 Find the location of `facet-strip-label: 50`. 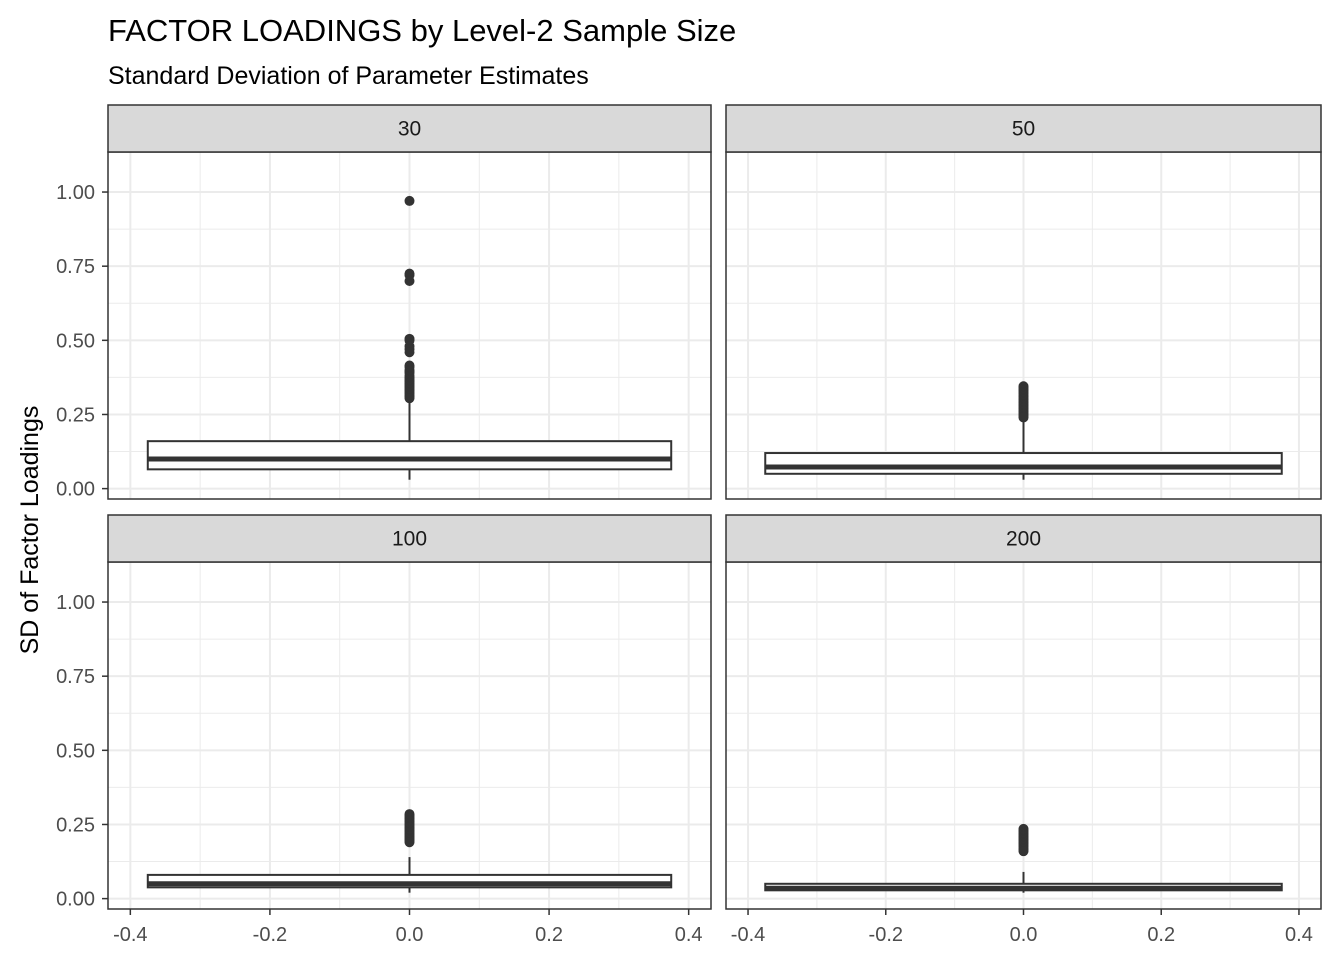

facet-strip-label: 50 is located at coordinates (1023, 129).